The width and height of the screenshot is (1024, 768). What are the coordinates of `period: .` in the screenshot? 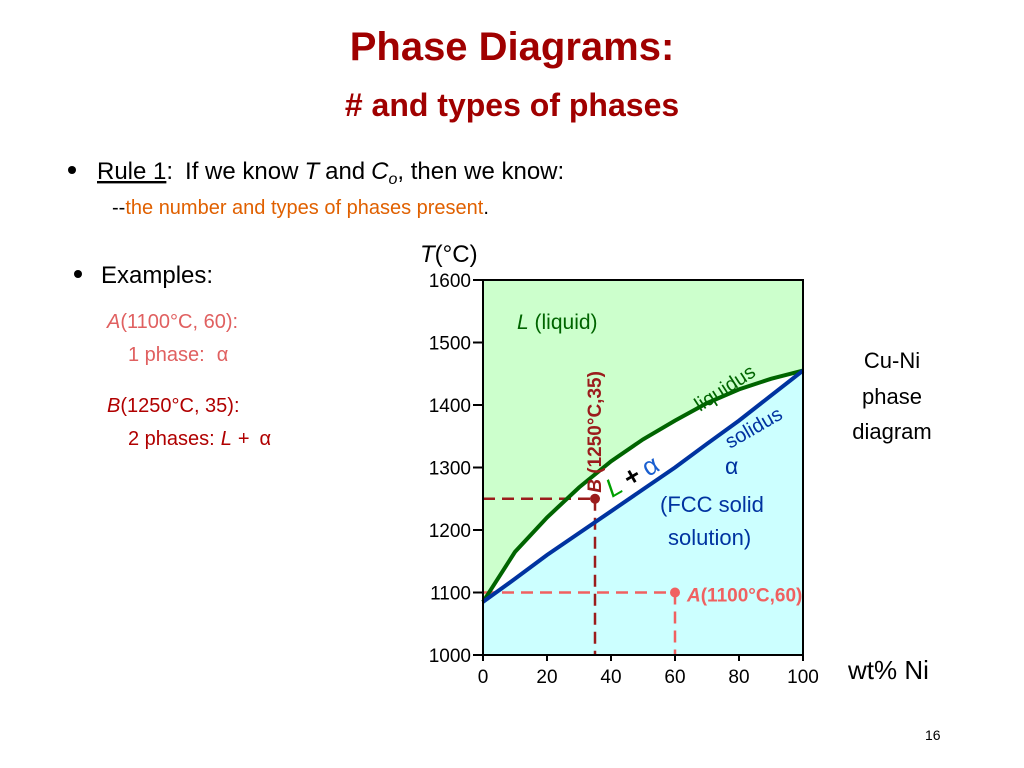 It's located at (486, 208).